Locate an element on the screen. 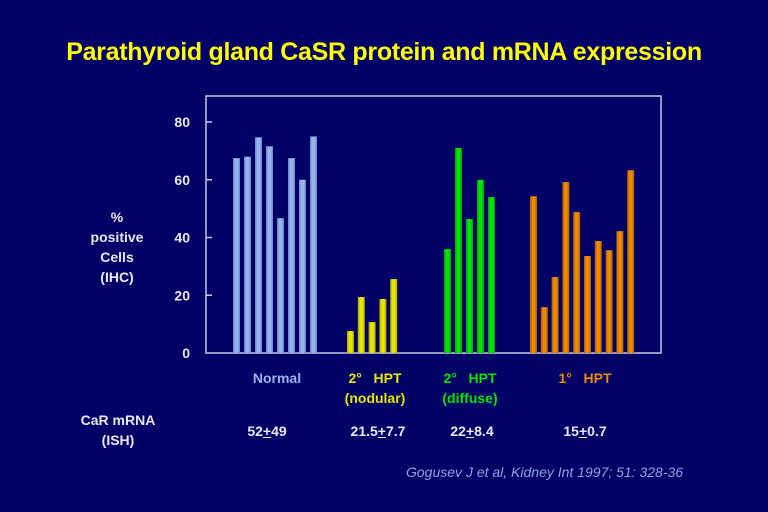 This screenshot has width=768, height=512. mrna-mean: 21.5 is located at coordinates (364, 431).